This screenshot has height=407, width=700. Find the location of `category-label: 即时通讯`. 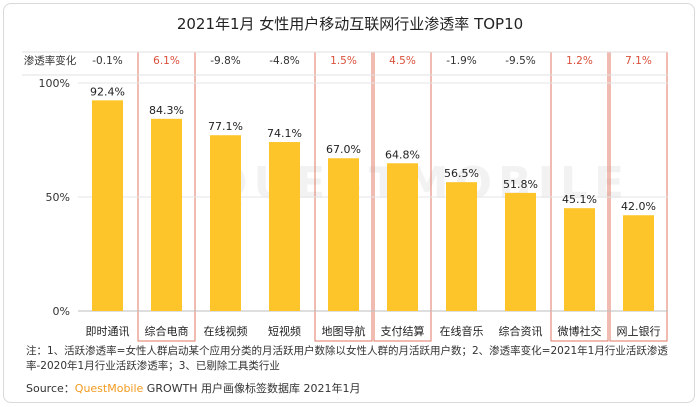

category-label: 即时通讯 is located at coordinates (108, 331).